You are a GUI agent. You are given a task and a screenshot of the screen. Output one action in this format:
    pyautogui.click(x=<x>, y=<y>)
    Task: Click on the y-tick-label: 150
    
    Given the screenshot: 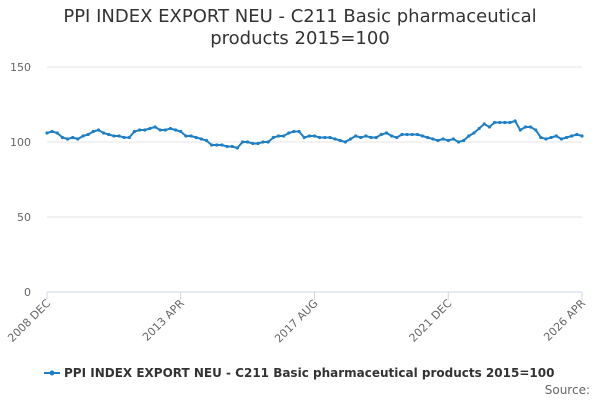 What is the action you would take?
    pyautogui.click(x=20, y=67)
    